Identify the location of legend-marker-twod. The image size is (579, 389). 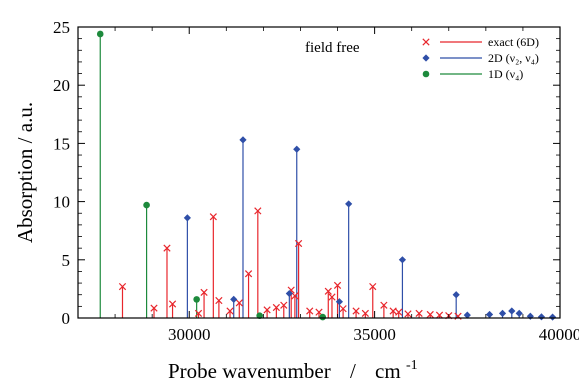
(425, 57).